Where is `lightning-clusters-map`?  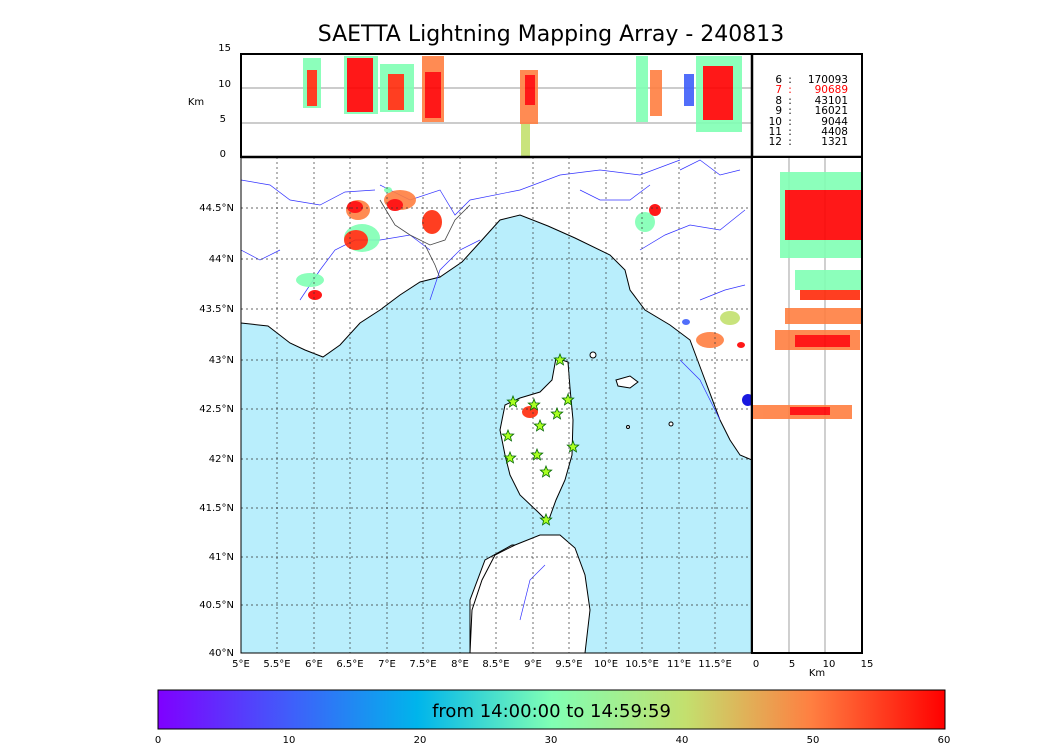
lightning-clusters-map is located at coordinates (524, 302).